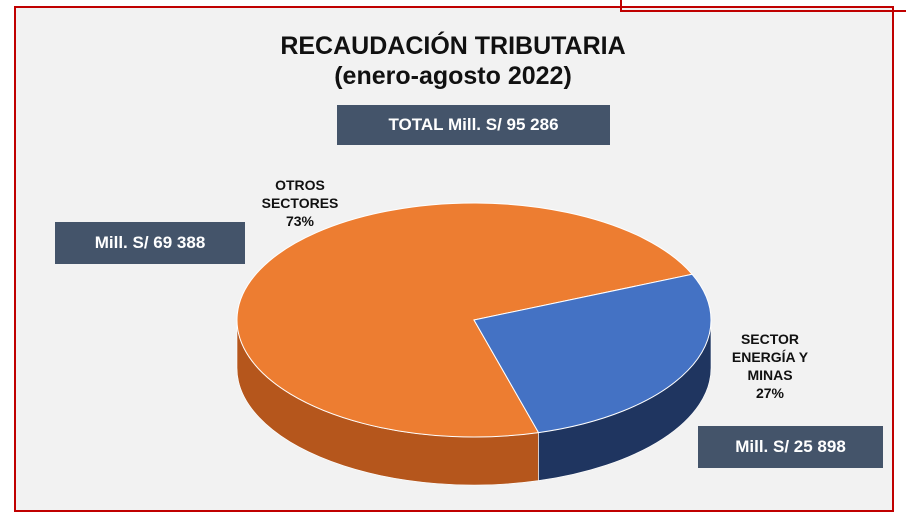  What do you see at coordinates (300, 194) in the screenshot?
I see `category-name: OTROS SECTORES` at bounding box center [300, 194].